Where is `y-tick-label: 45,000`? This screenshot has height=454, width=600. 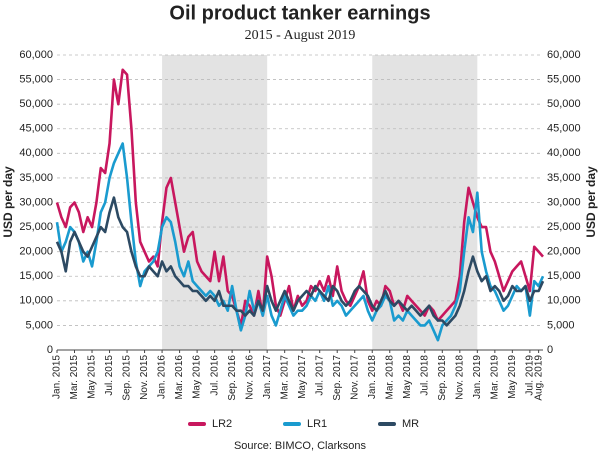
y-tick-label: 45,000 is located at coordinates (36, 129).